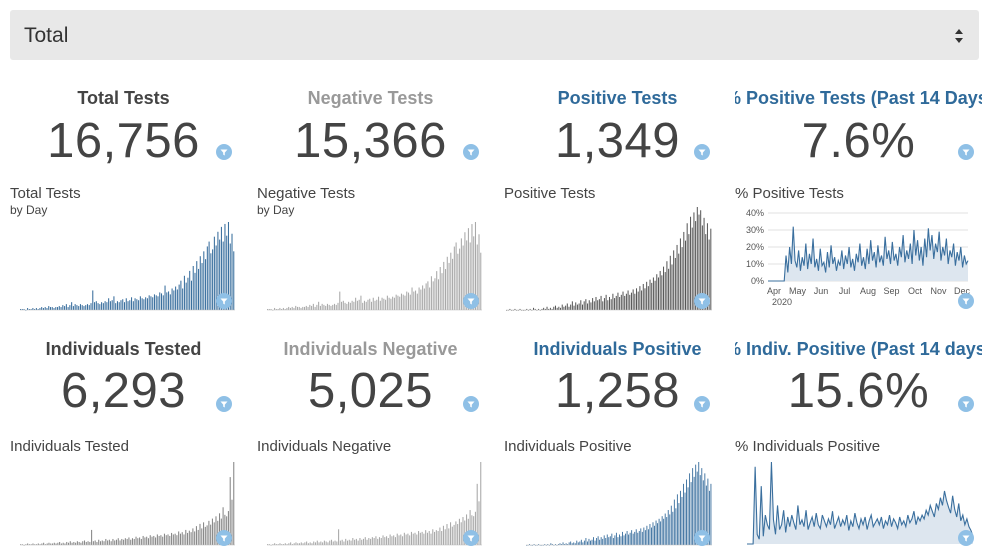 The height and width of the screenshot is (557, 990). What do you see at coordinates (858, 349) in the screenshot?
I see `kpi-title-pct-individuals-positive: % Indiv. Positive (Past 14 days)` at bounding box center [858, 349].